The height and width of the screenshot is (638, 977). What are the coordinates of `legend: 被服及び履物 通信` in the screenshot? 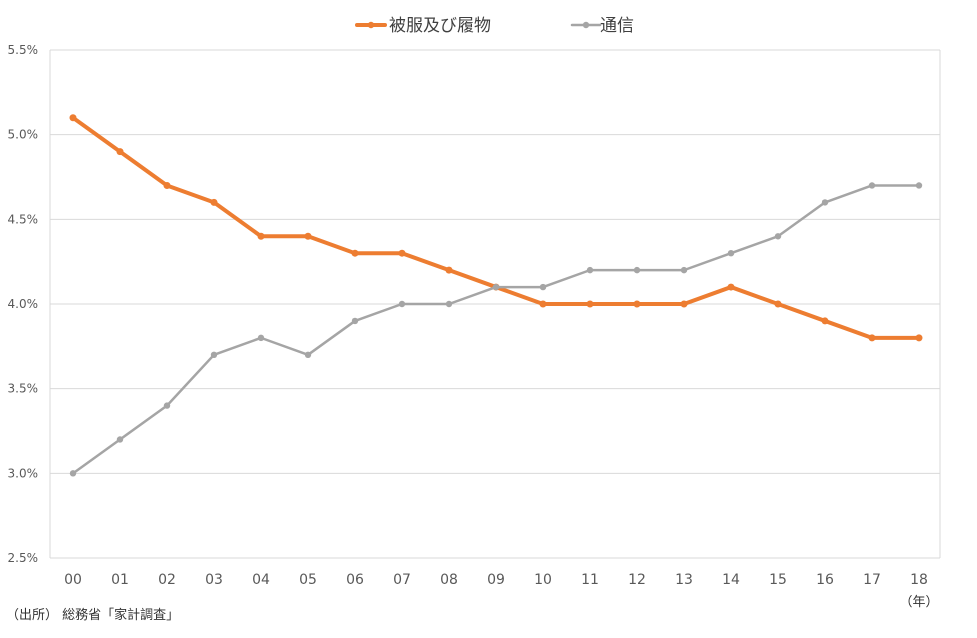 It's located at (494, 26).